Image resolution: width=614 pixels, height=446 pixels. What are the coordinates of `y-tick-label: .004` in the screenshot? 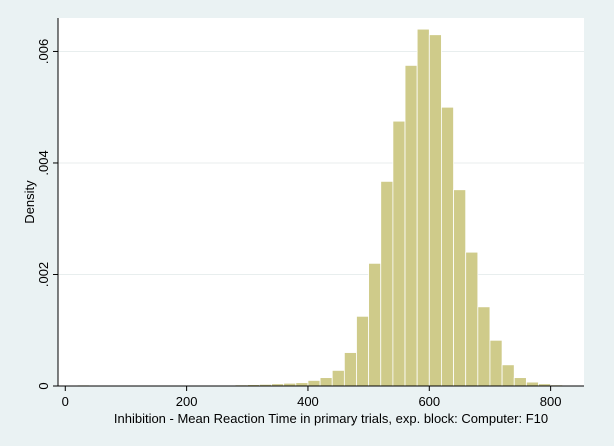 It's located at (43, 162).